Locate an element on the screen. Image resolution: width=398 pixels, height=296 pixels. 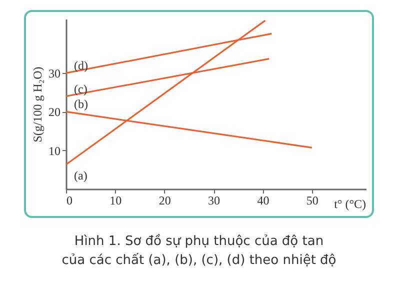
y-tick-label: 10 is located at coordinates (54, 151).